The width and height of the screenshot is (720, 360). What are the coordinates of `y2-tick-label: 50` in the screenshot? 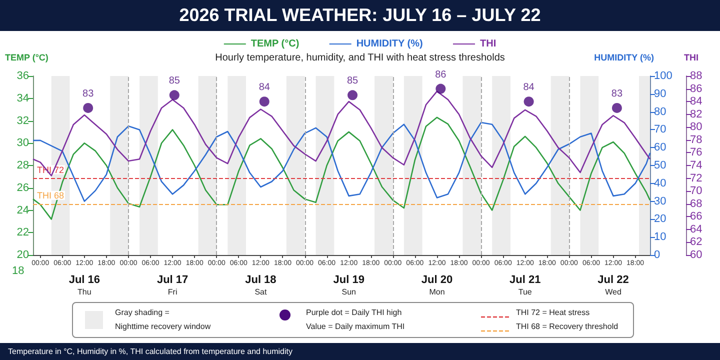 It's located at (660, 166).